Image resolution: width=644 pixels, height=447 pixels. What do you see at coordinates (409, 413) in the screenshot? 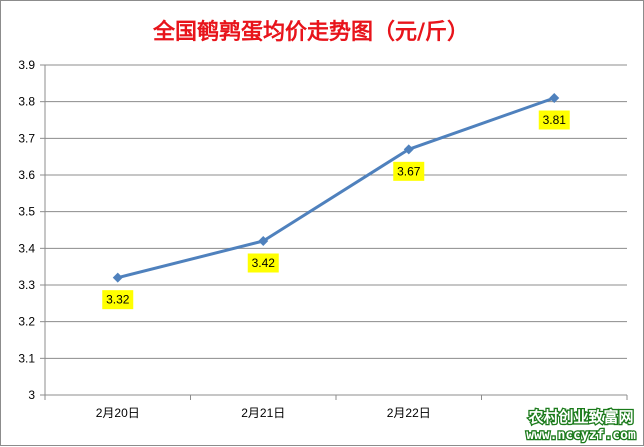
I see `x-tick-label: 2月22日` at bounding box center [409, 413].